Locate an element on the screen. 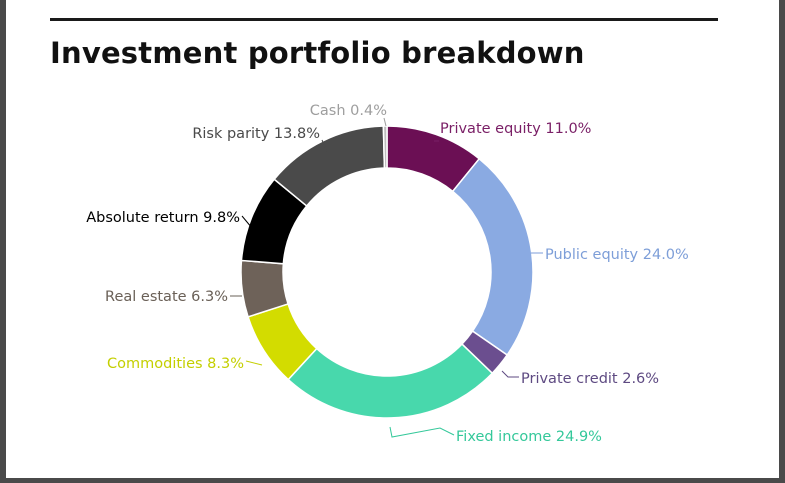 The width and height of the screenshot is (785, 483). label-absolute-return: Absolute return 9.8% is located at coordinates (163, 218).